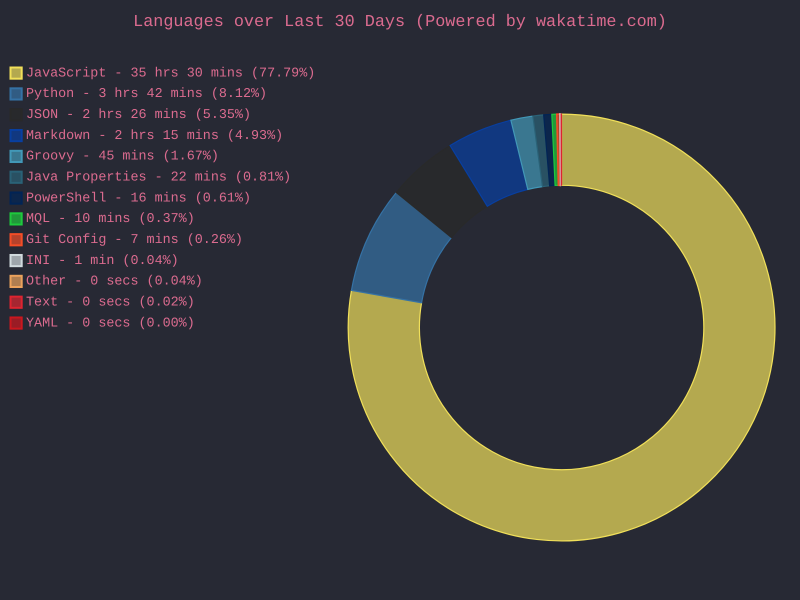 The image size is (800, 600). What do you see at coordinates (134, 240) in the screenshot?
I see `svg-text: Git Config - 7 mins (0.26%)` at bounding box center [134, 240].